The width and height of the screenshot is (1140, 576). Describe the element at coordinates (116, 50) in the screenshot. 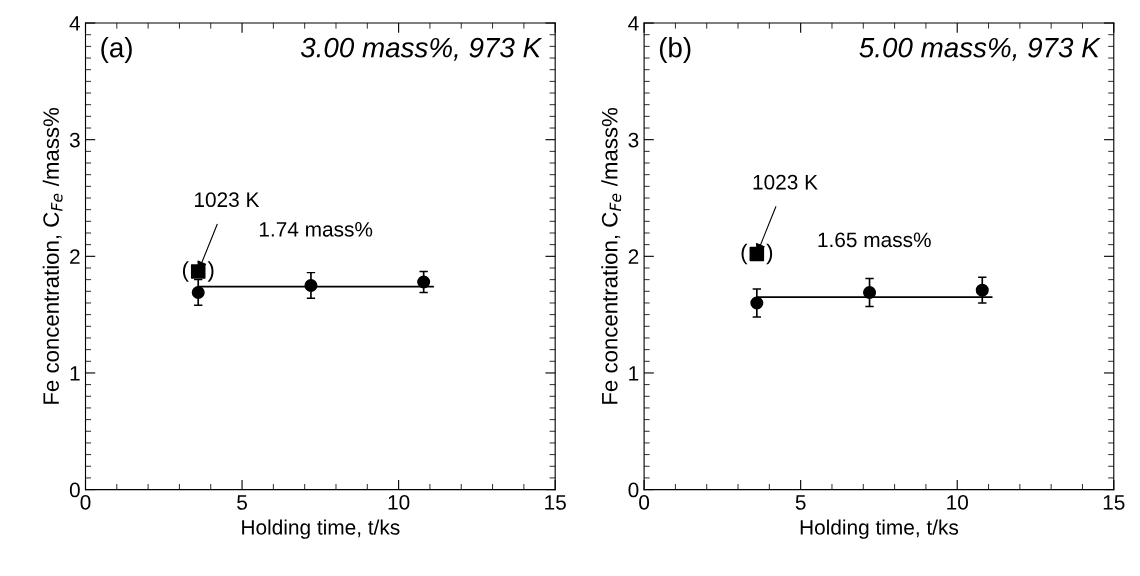

I see `annotation: (a)` at that location.